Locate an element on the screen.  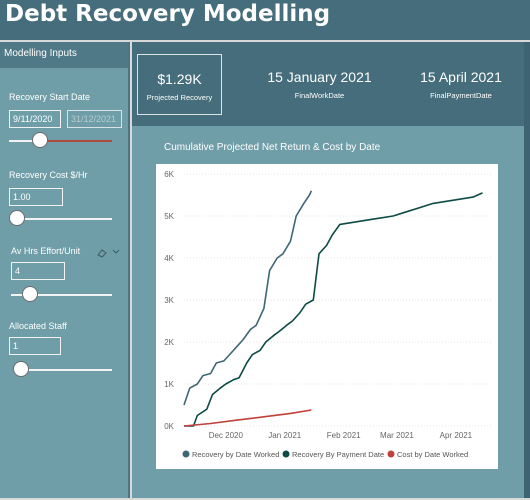
kpi-value-final-work-date: 15 January 2021 is located at coordinates (319, 77).